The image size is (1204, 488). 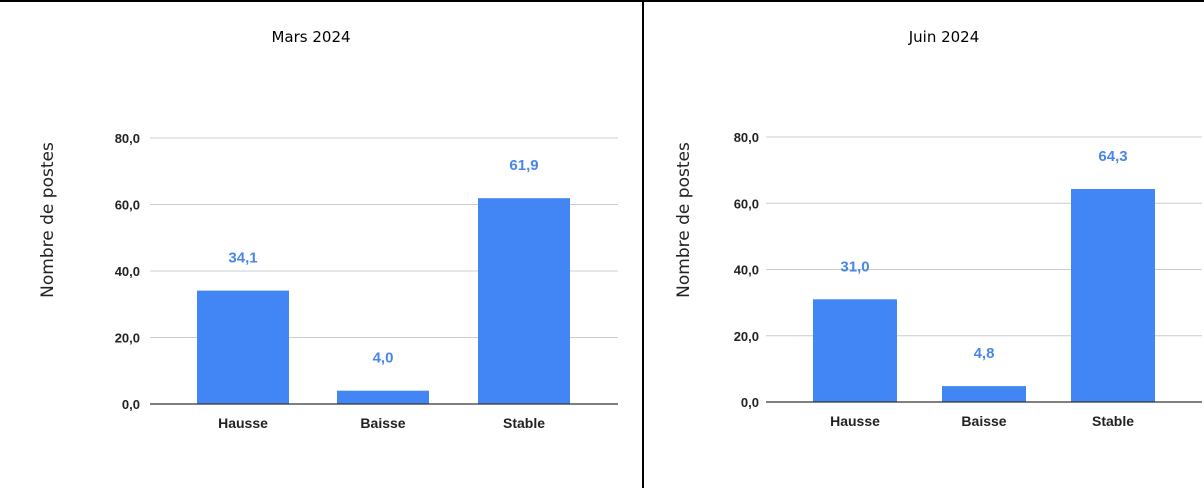 I want to click on data-label: 34,1, so click(x=242, y=258).